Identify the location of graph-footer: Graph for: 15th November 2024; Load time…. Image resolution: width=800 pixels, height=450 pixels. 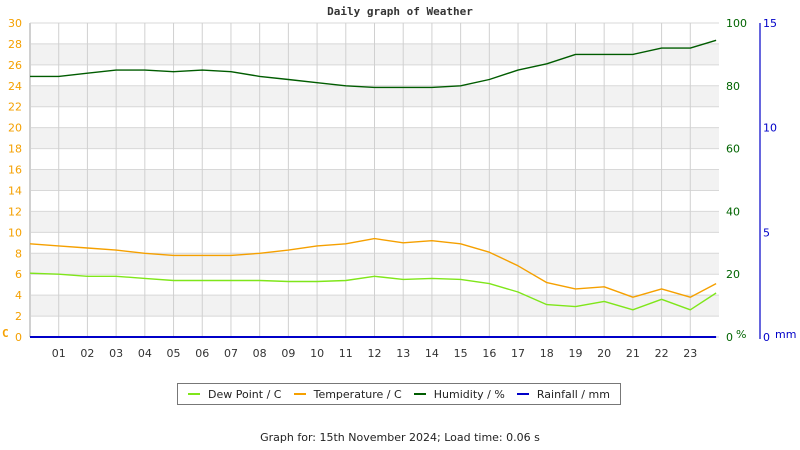
(400, 437).